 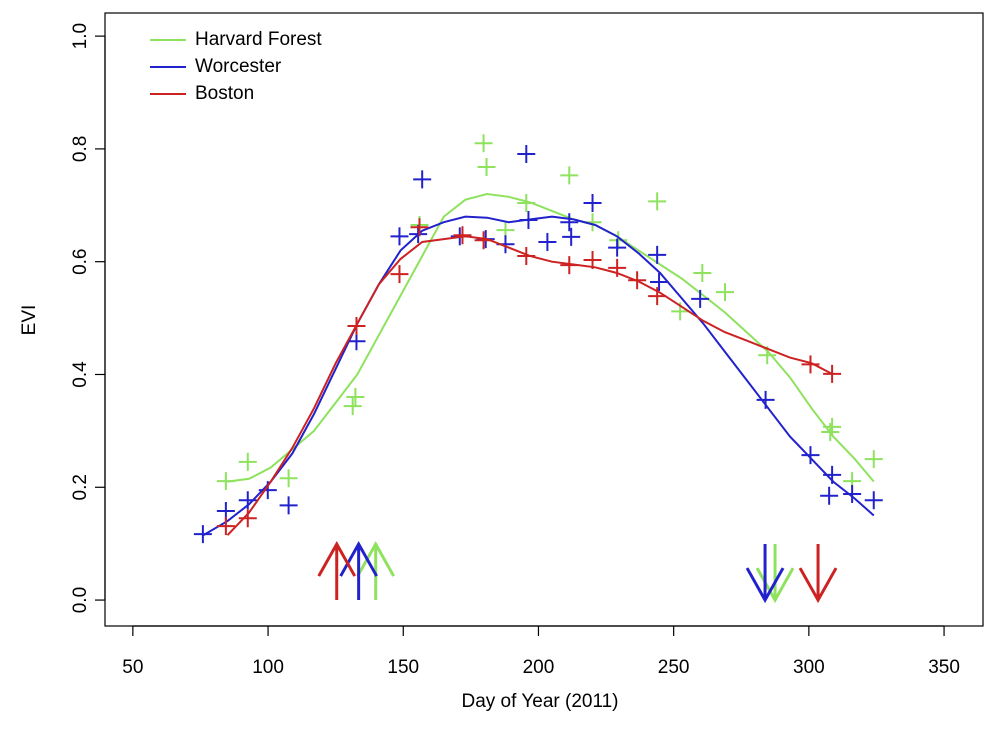 I want to click on x-tick-label: 300, so click(x=809, y=667).